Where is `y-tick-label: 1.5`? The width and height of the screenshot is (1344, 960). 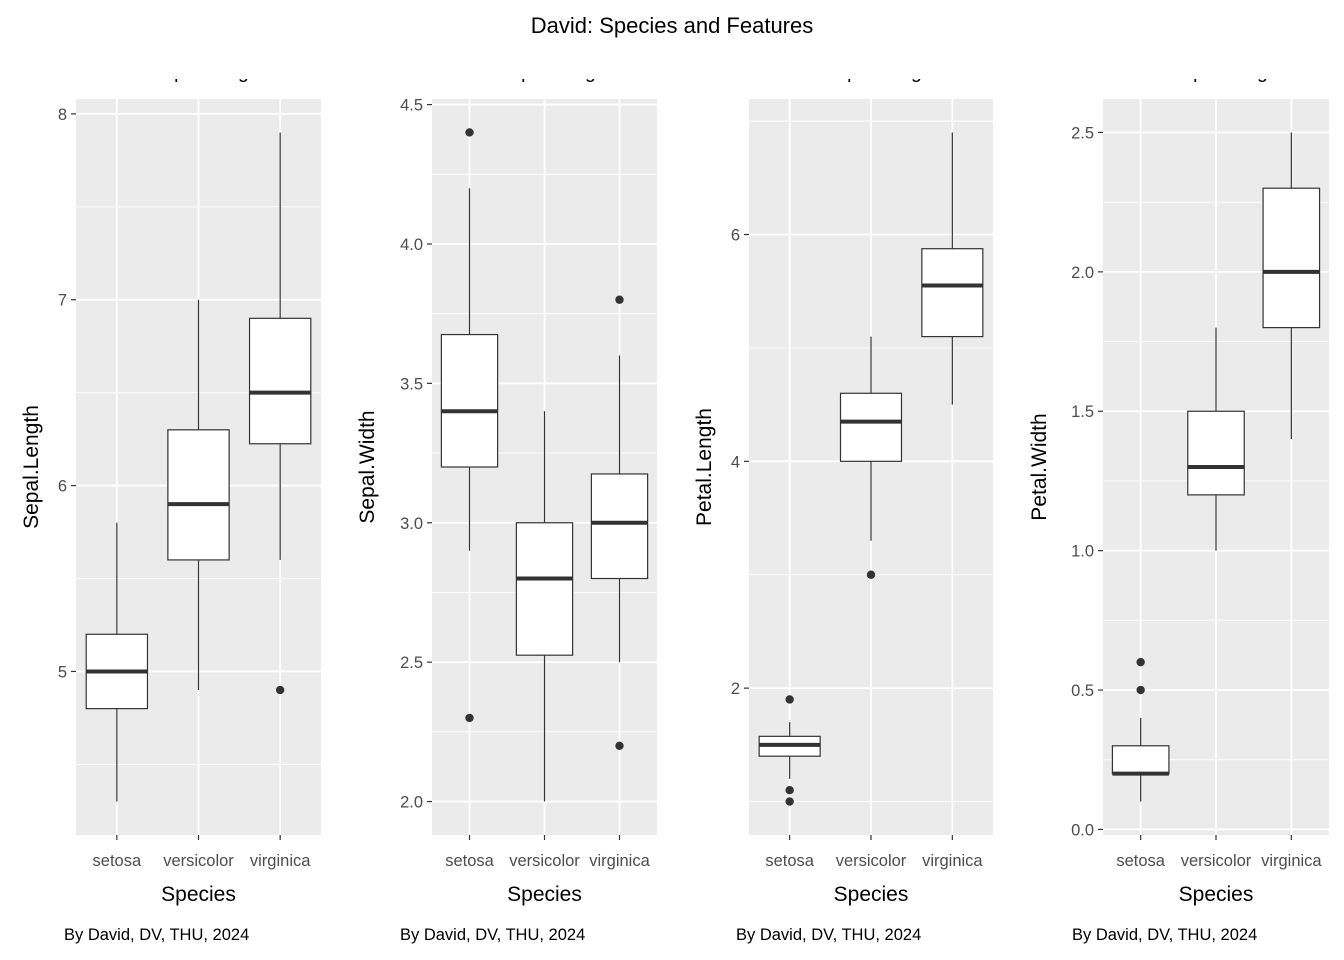
y-tick-label: 1.5 is located at coordinates (1082, 412).